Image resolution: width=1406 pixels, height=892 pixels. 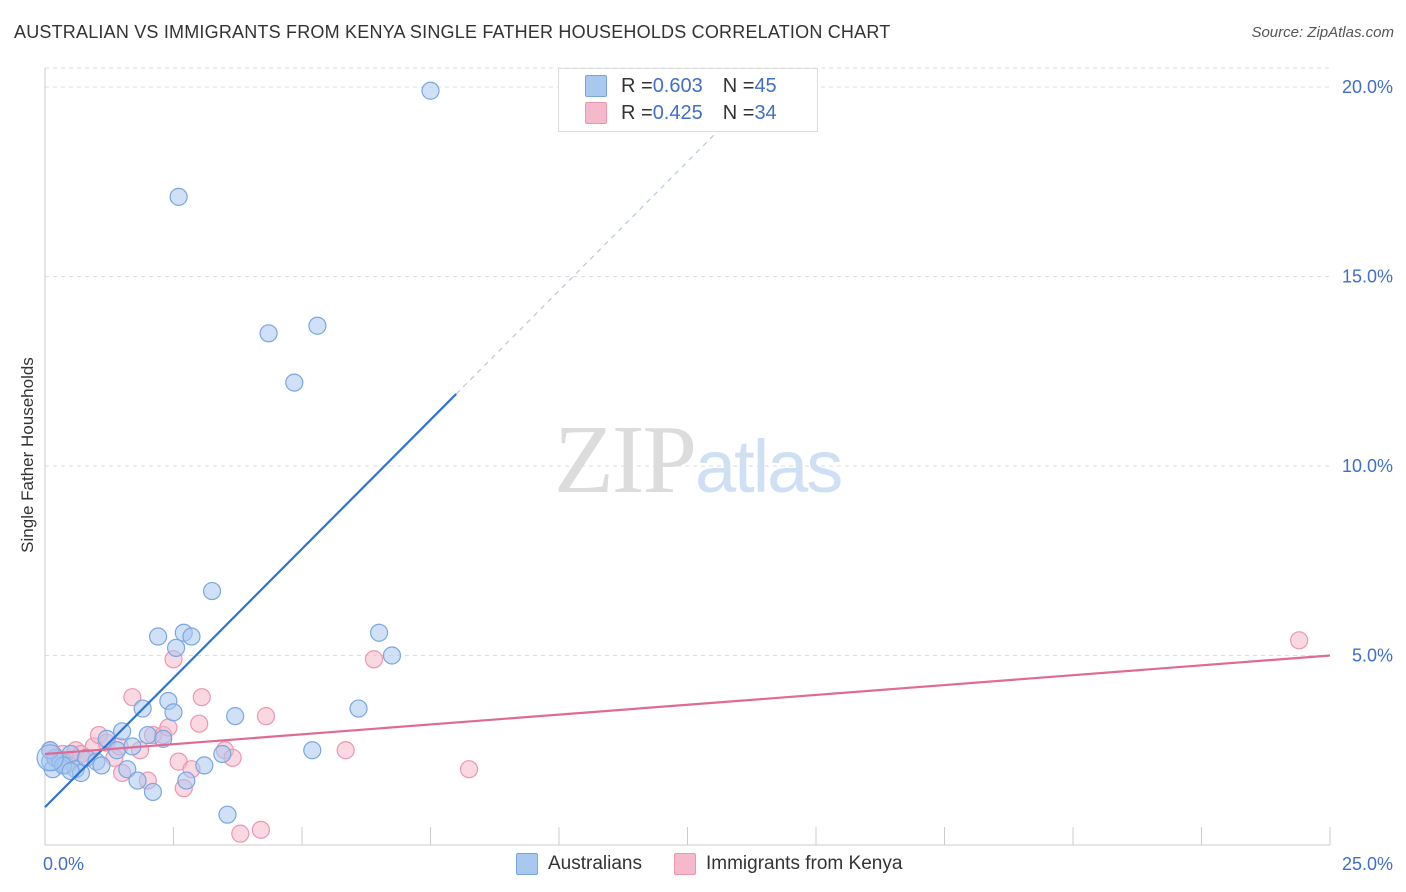 I want to click on trend-line-australians, so click(x=250, y=600).